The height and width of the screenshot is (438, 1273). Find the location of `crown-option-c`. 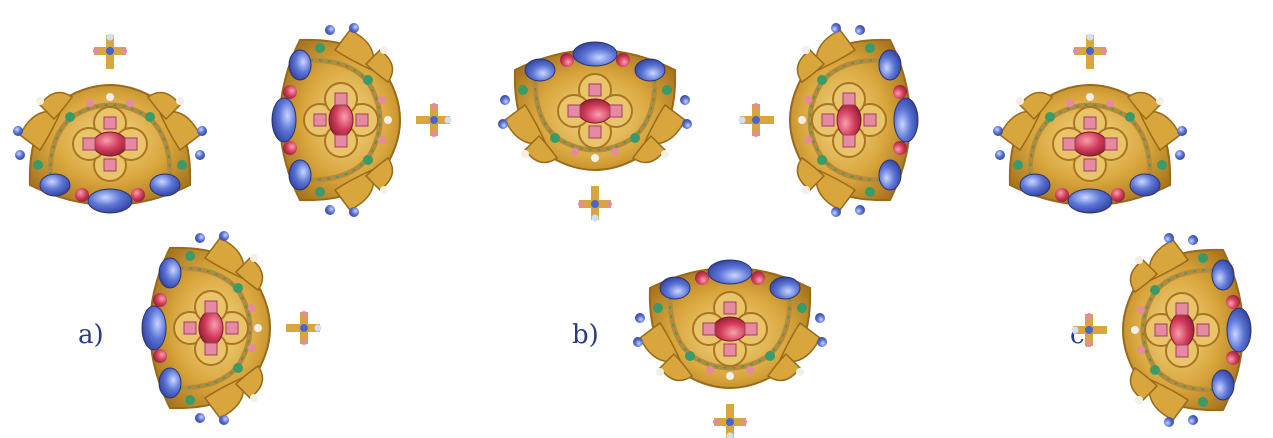

crown-option-c is located at coordinates (1173, 330).